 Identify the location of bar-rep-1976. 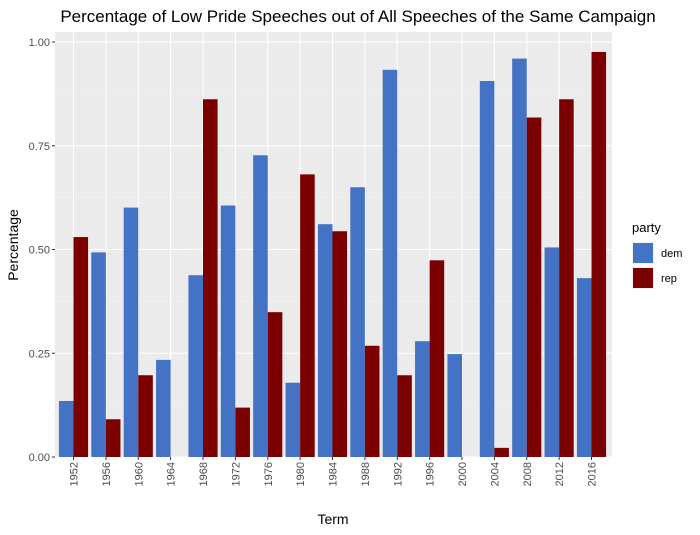
(275, 384).